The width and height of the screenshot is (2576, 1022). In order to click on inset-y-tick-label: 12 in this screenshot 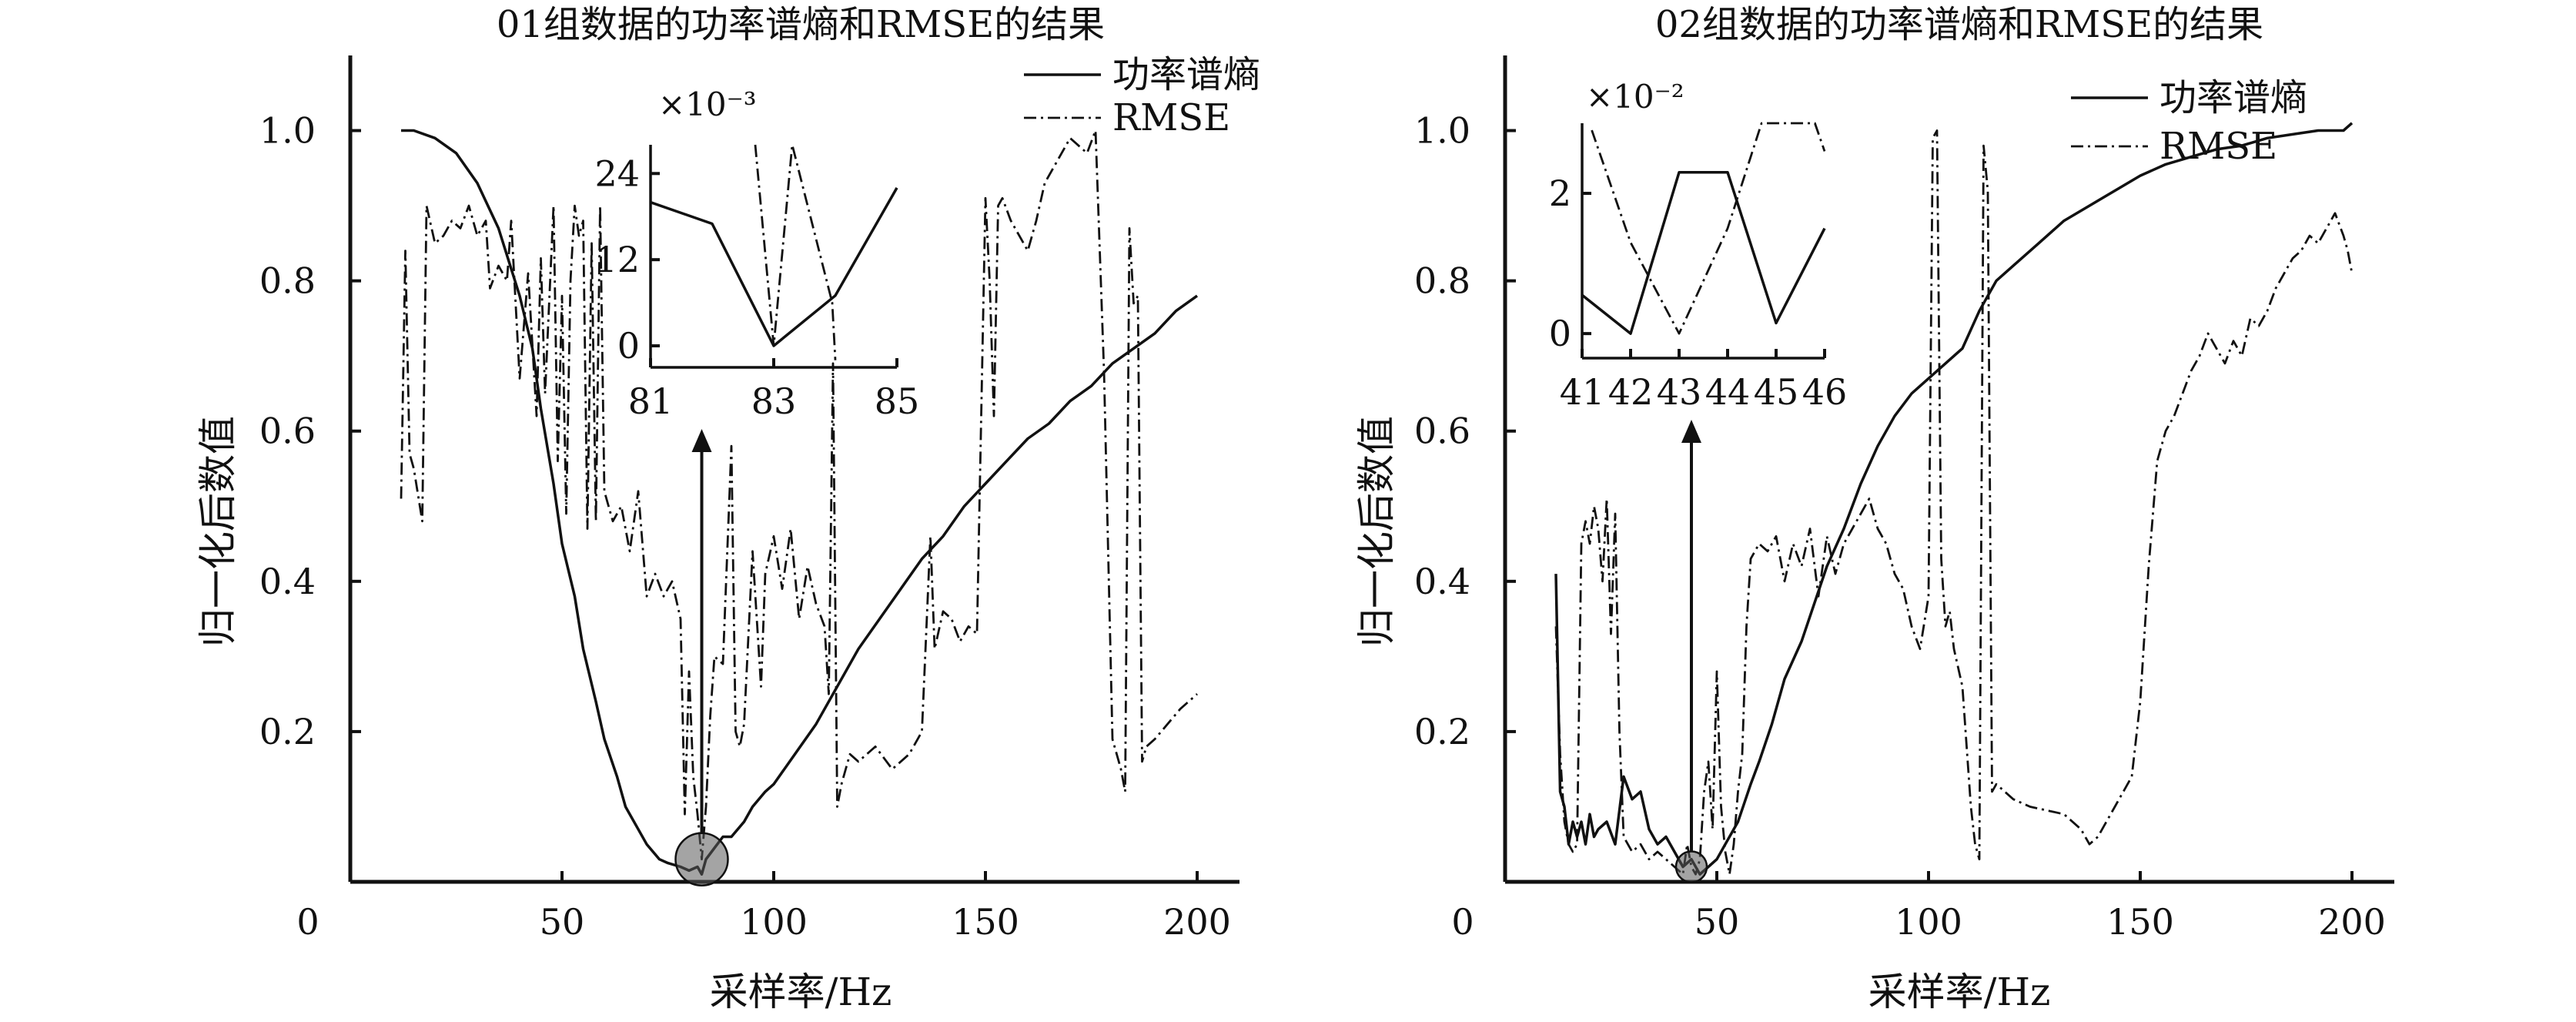, I will do `click(617, 259)`.